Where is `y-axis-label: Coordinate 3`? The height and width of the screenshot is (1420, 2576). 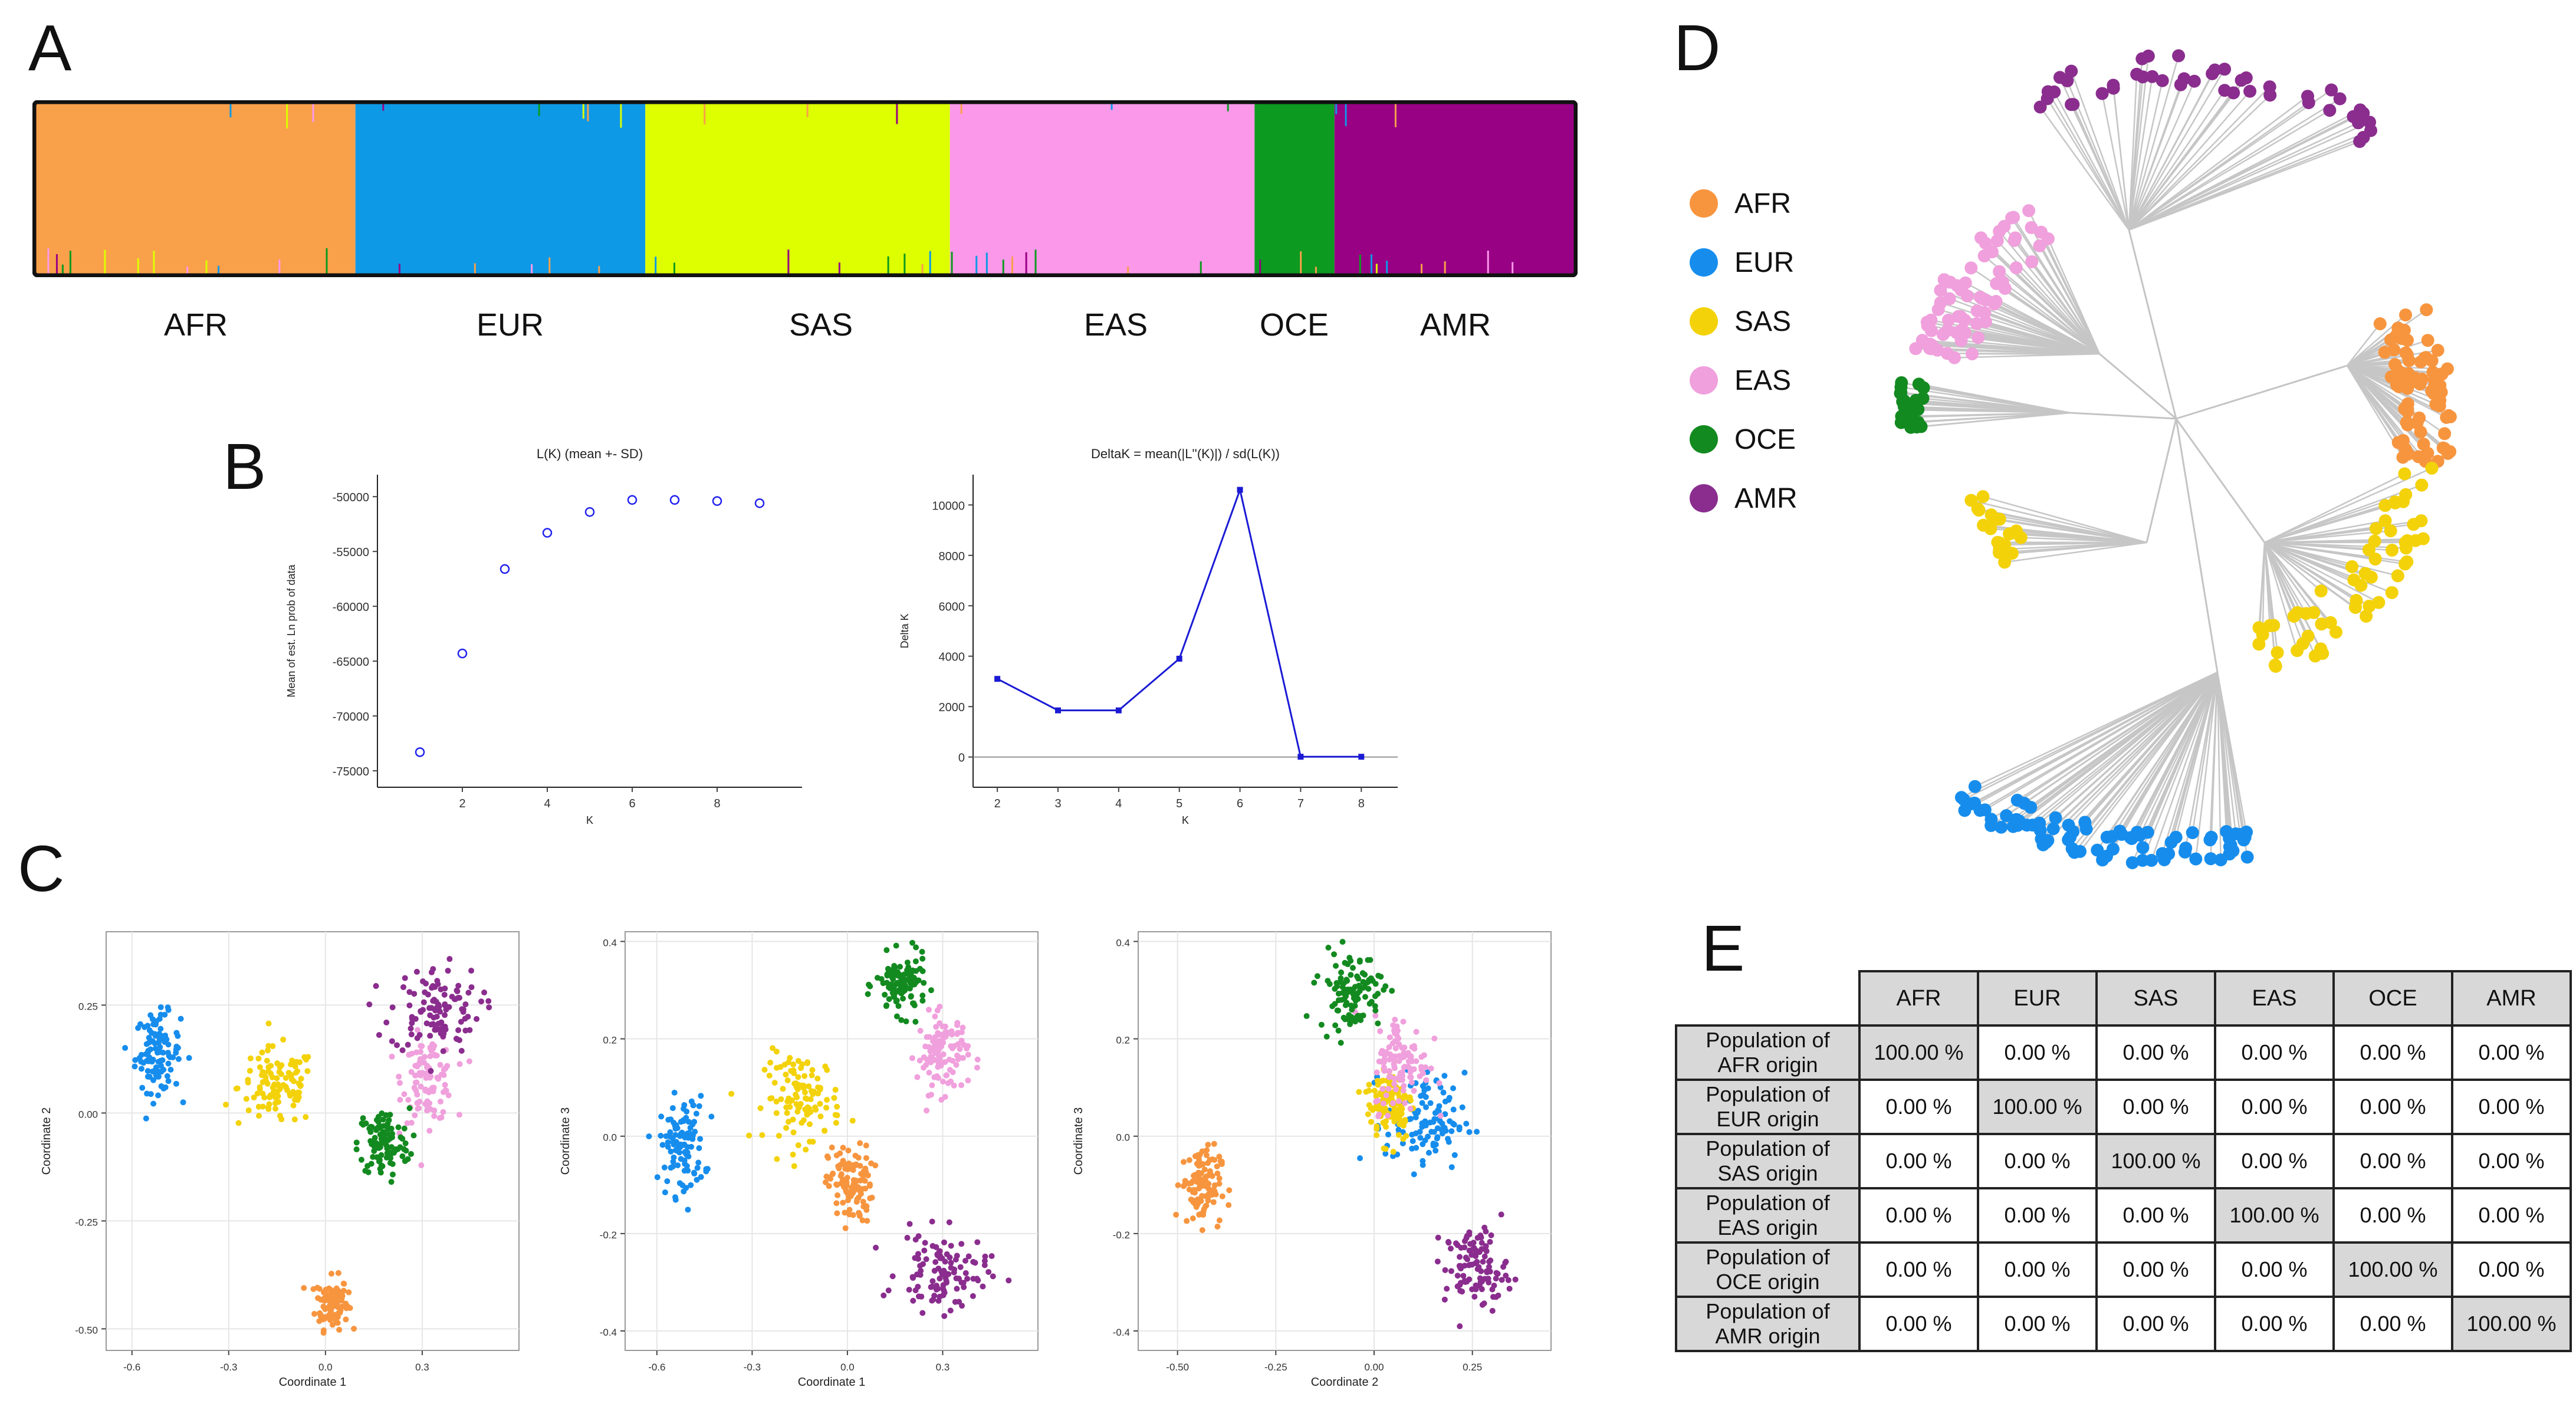 y-axis-label: Coordinate 3 is located at coordinates (1078, 1141).